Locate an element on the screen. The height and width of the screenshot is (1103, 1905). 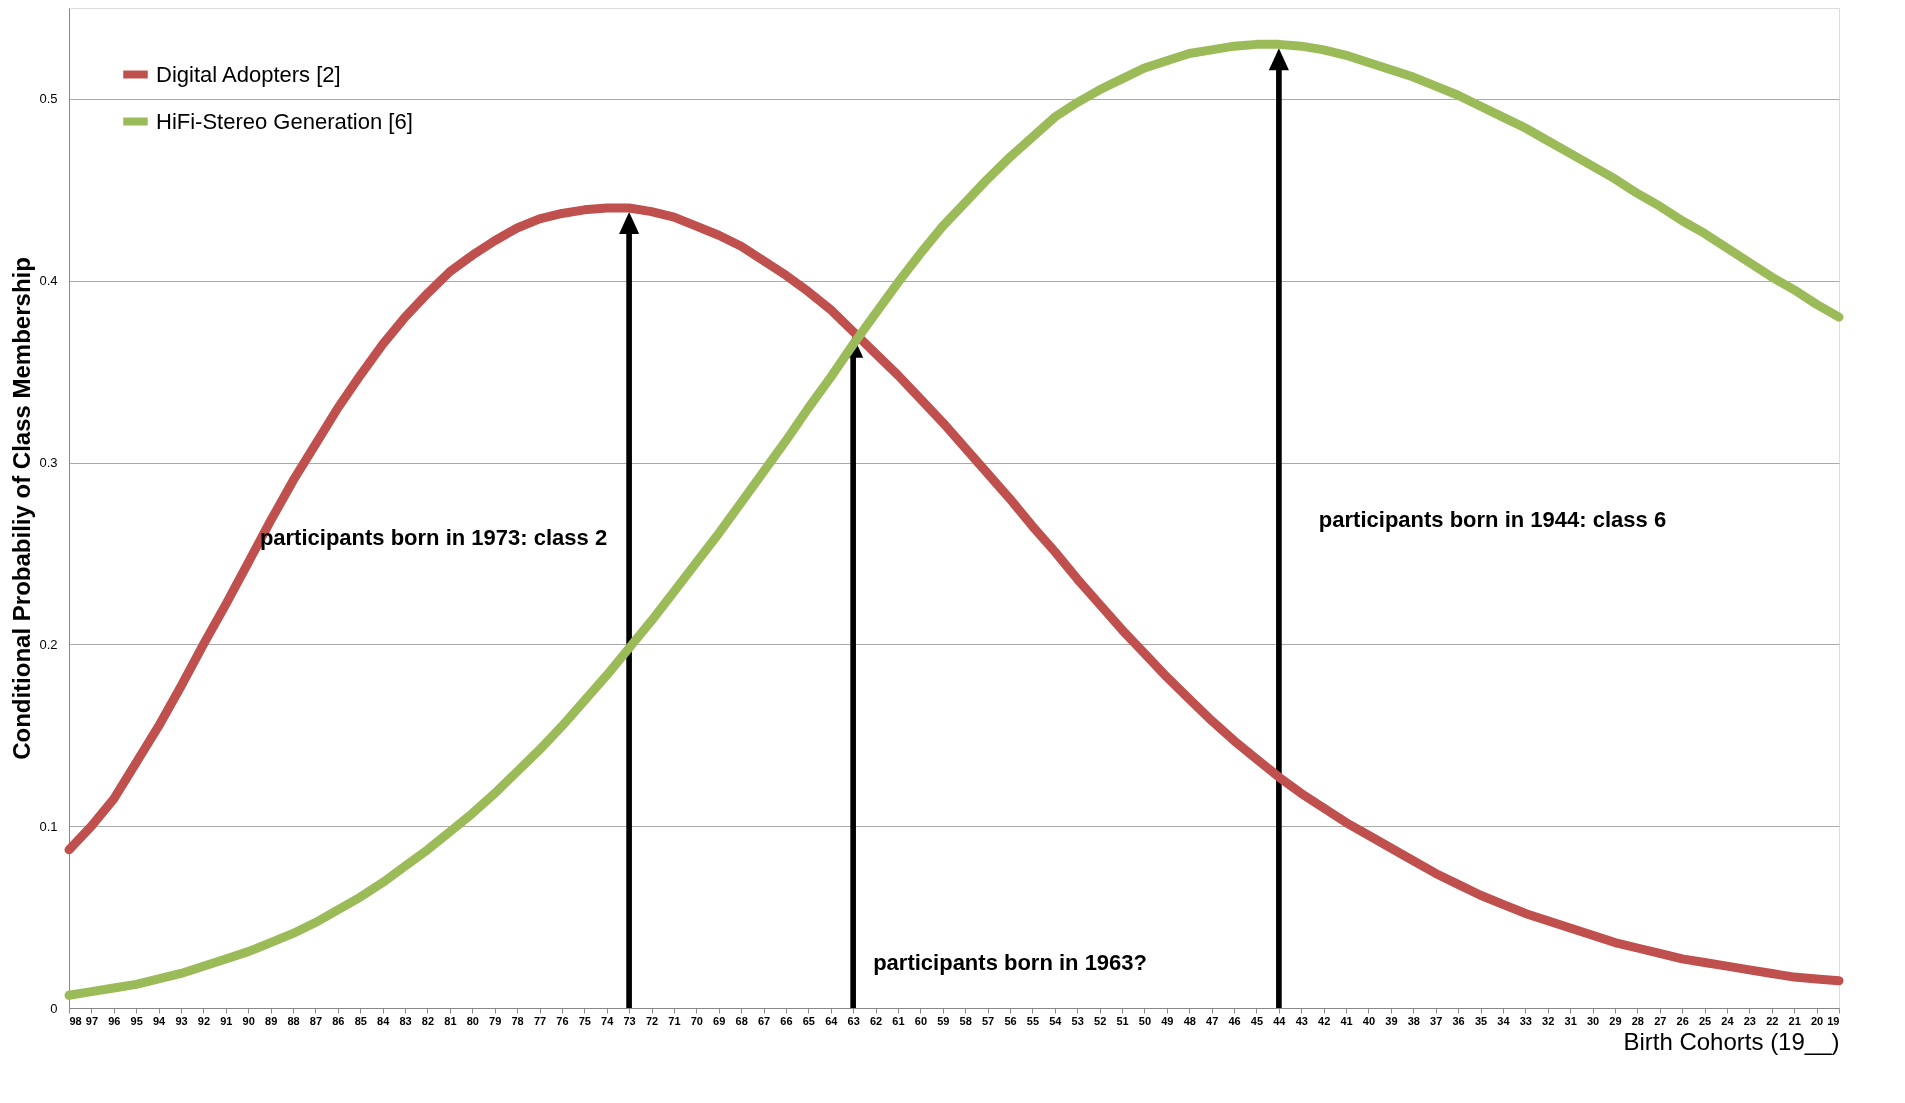
x-tick-label: 43 is located at coordinates (1301, 1020).